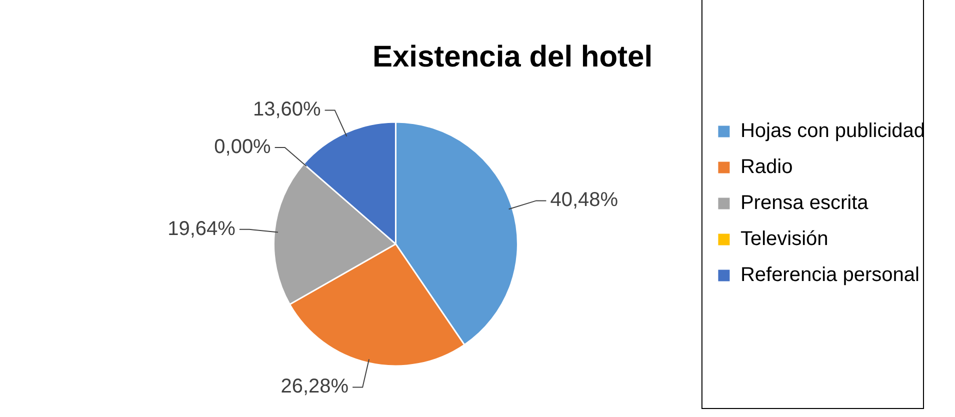 Image resolution: width=955 pixels, height=417 pixels. I want to click on data-label: 26,28%, so click(314, 387).